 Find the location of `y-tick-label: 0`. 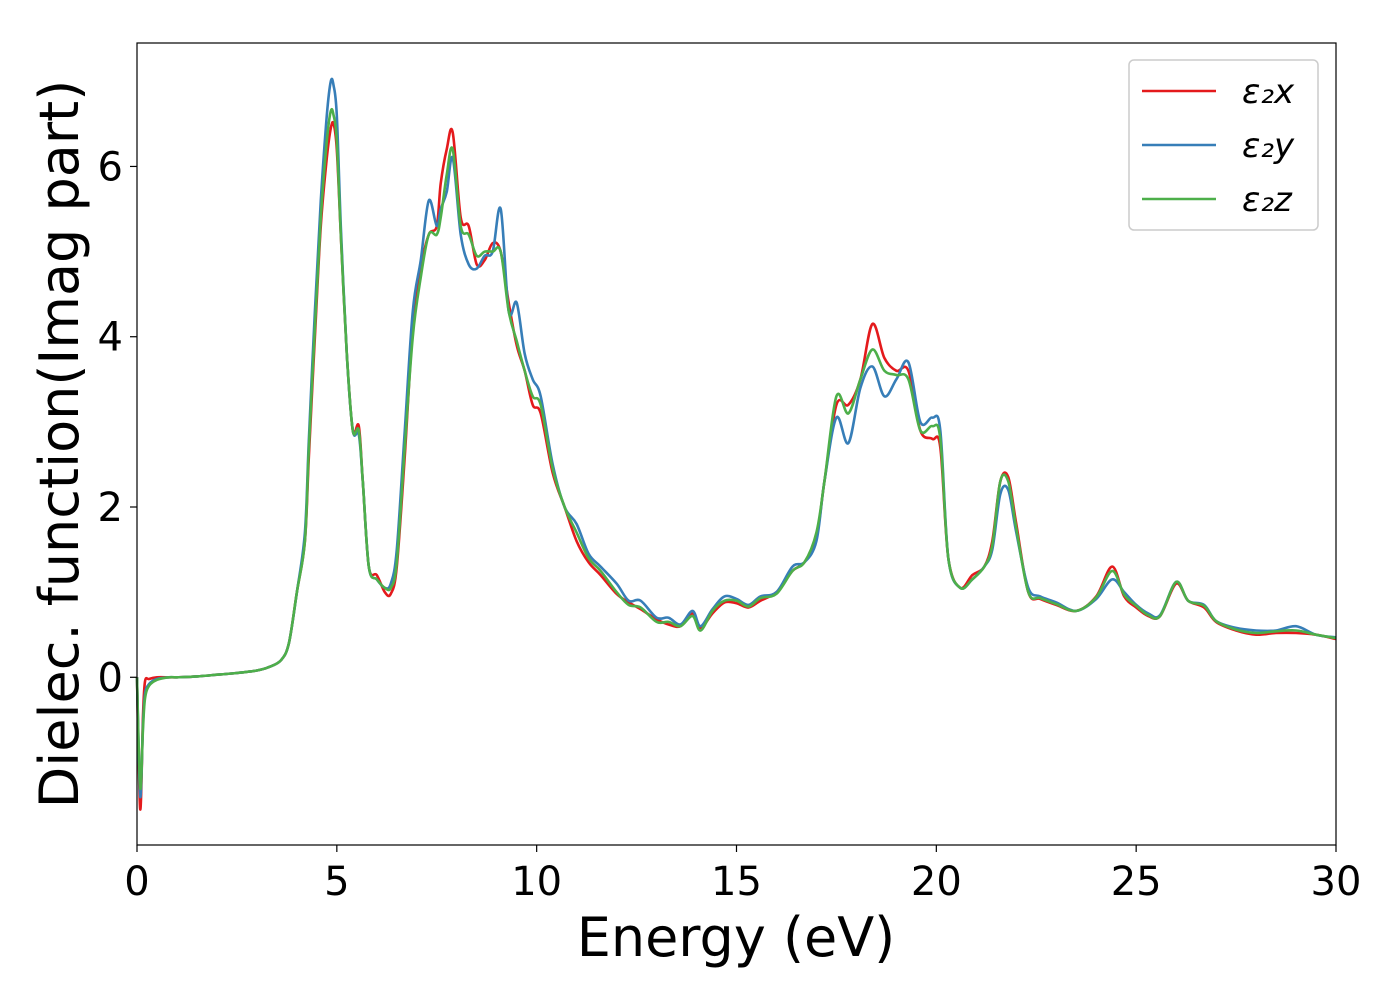

y-tick-label: 0 is located at coordinates (110, 678).